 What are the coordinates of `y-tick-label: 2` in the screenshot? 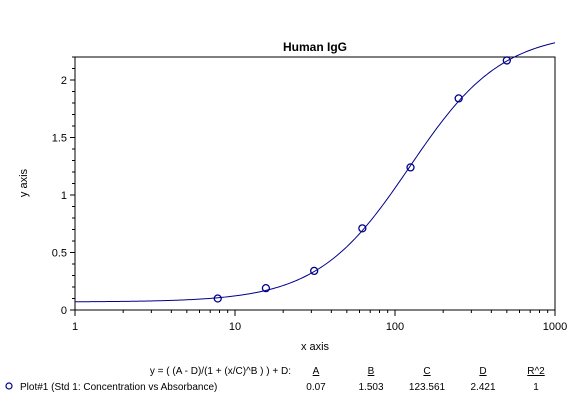 It's located at (64, 81).